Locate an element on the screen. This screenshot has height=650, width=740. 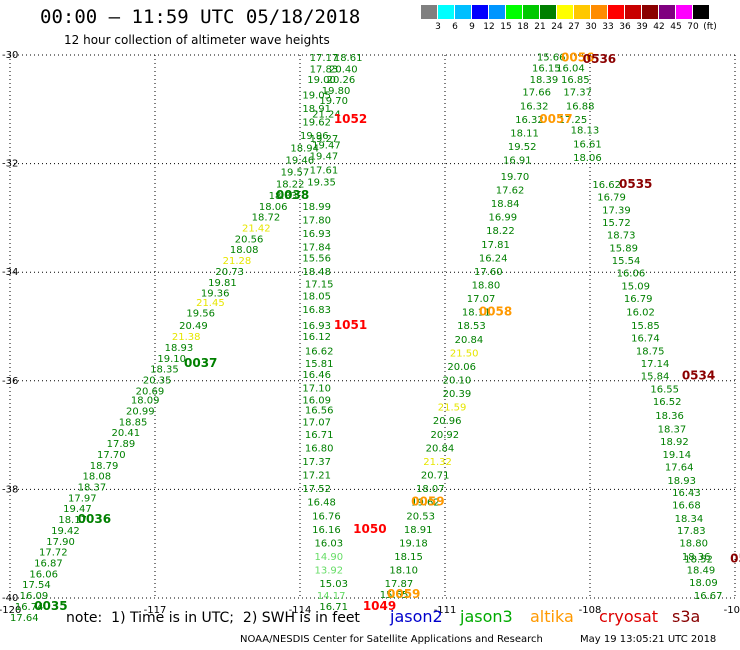
wave-height-value: 21.59 is located at coordinates (452, 408).